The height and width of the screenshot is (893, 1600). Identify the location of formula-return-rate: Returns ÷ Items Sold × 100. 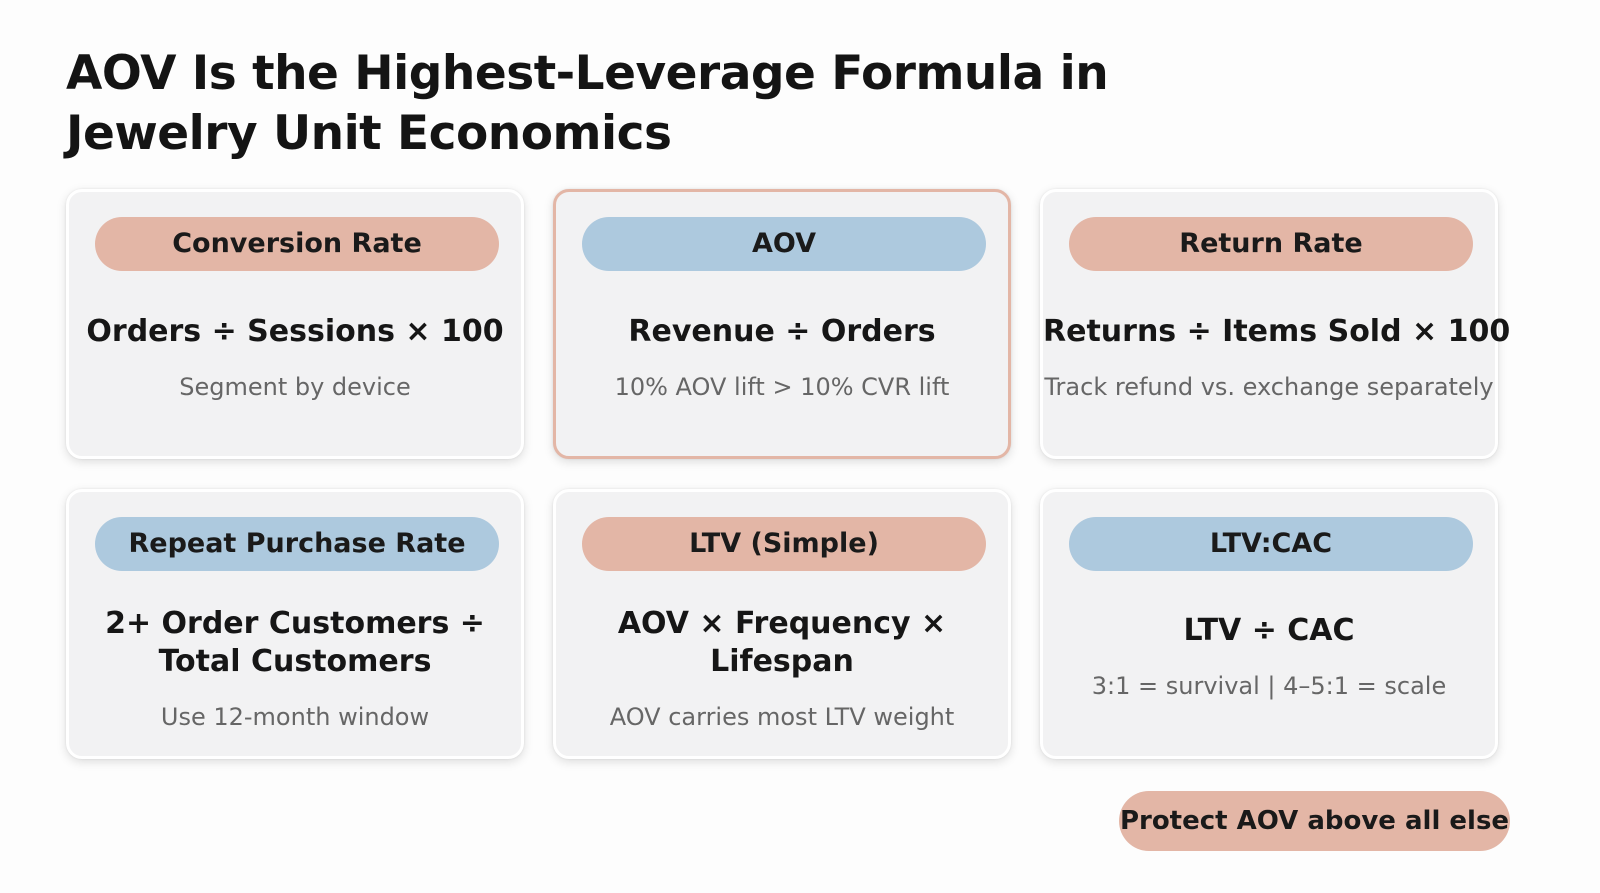
(1277, 332).